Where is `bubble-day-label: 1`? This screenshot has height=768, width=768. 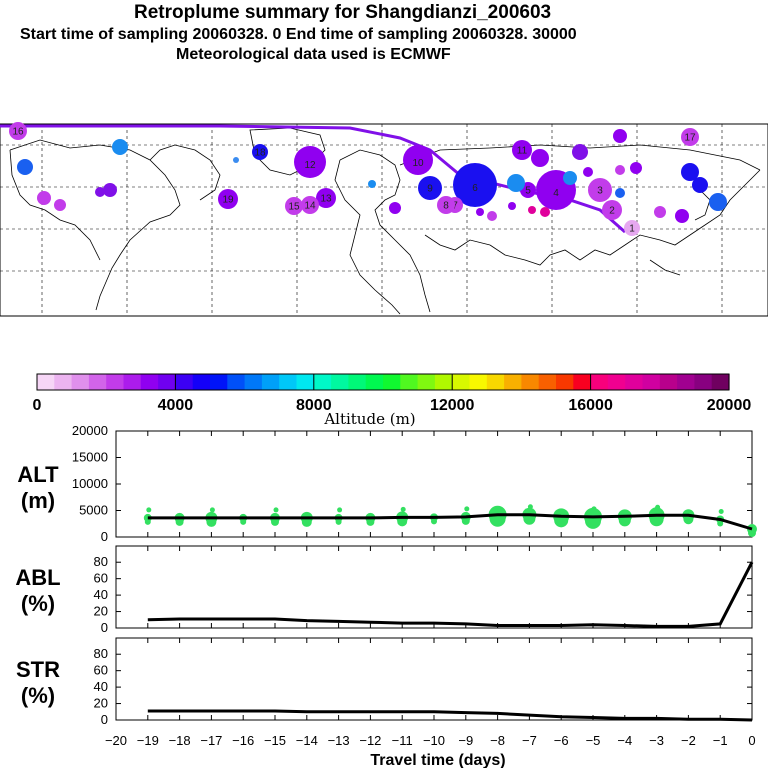 bubble-day-label: 1 is located at coordinates (632, 229).